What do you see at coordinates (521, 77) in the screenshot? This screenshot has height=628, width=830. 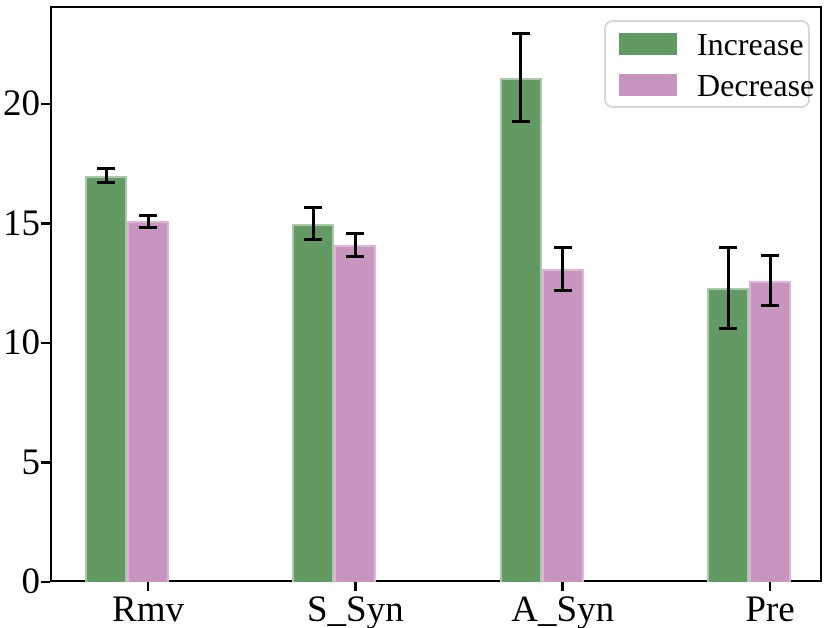 I see `errorbar-increase-a-syn` at bounding box center [521, 77].